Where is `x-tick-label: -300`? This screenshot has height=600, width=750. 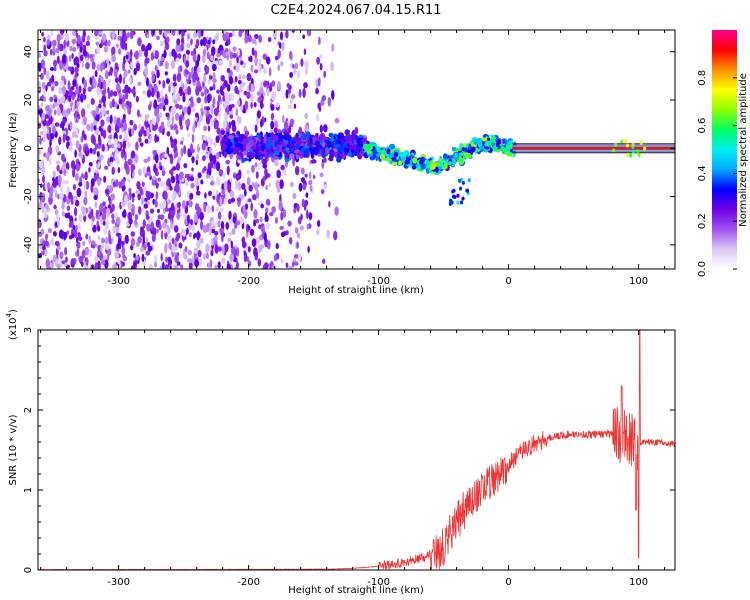
x-tick-label: -300 is located at coordinates (118, 582).